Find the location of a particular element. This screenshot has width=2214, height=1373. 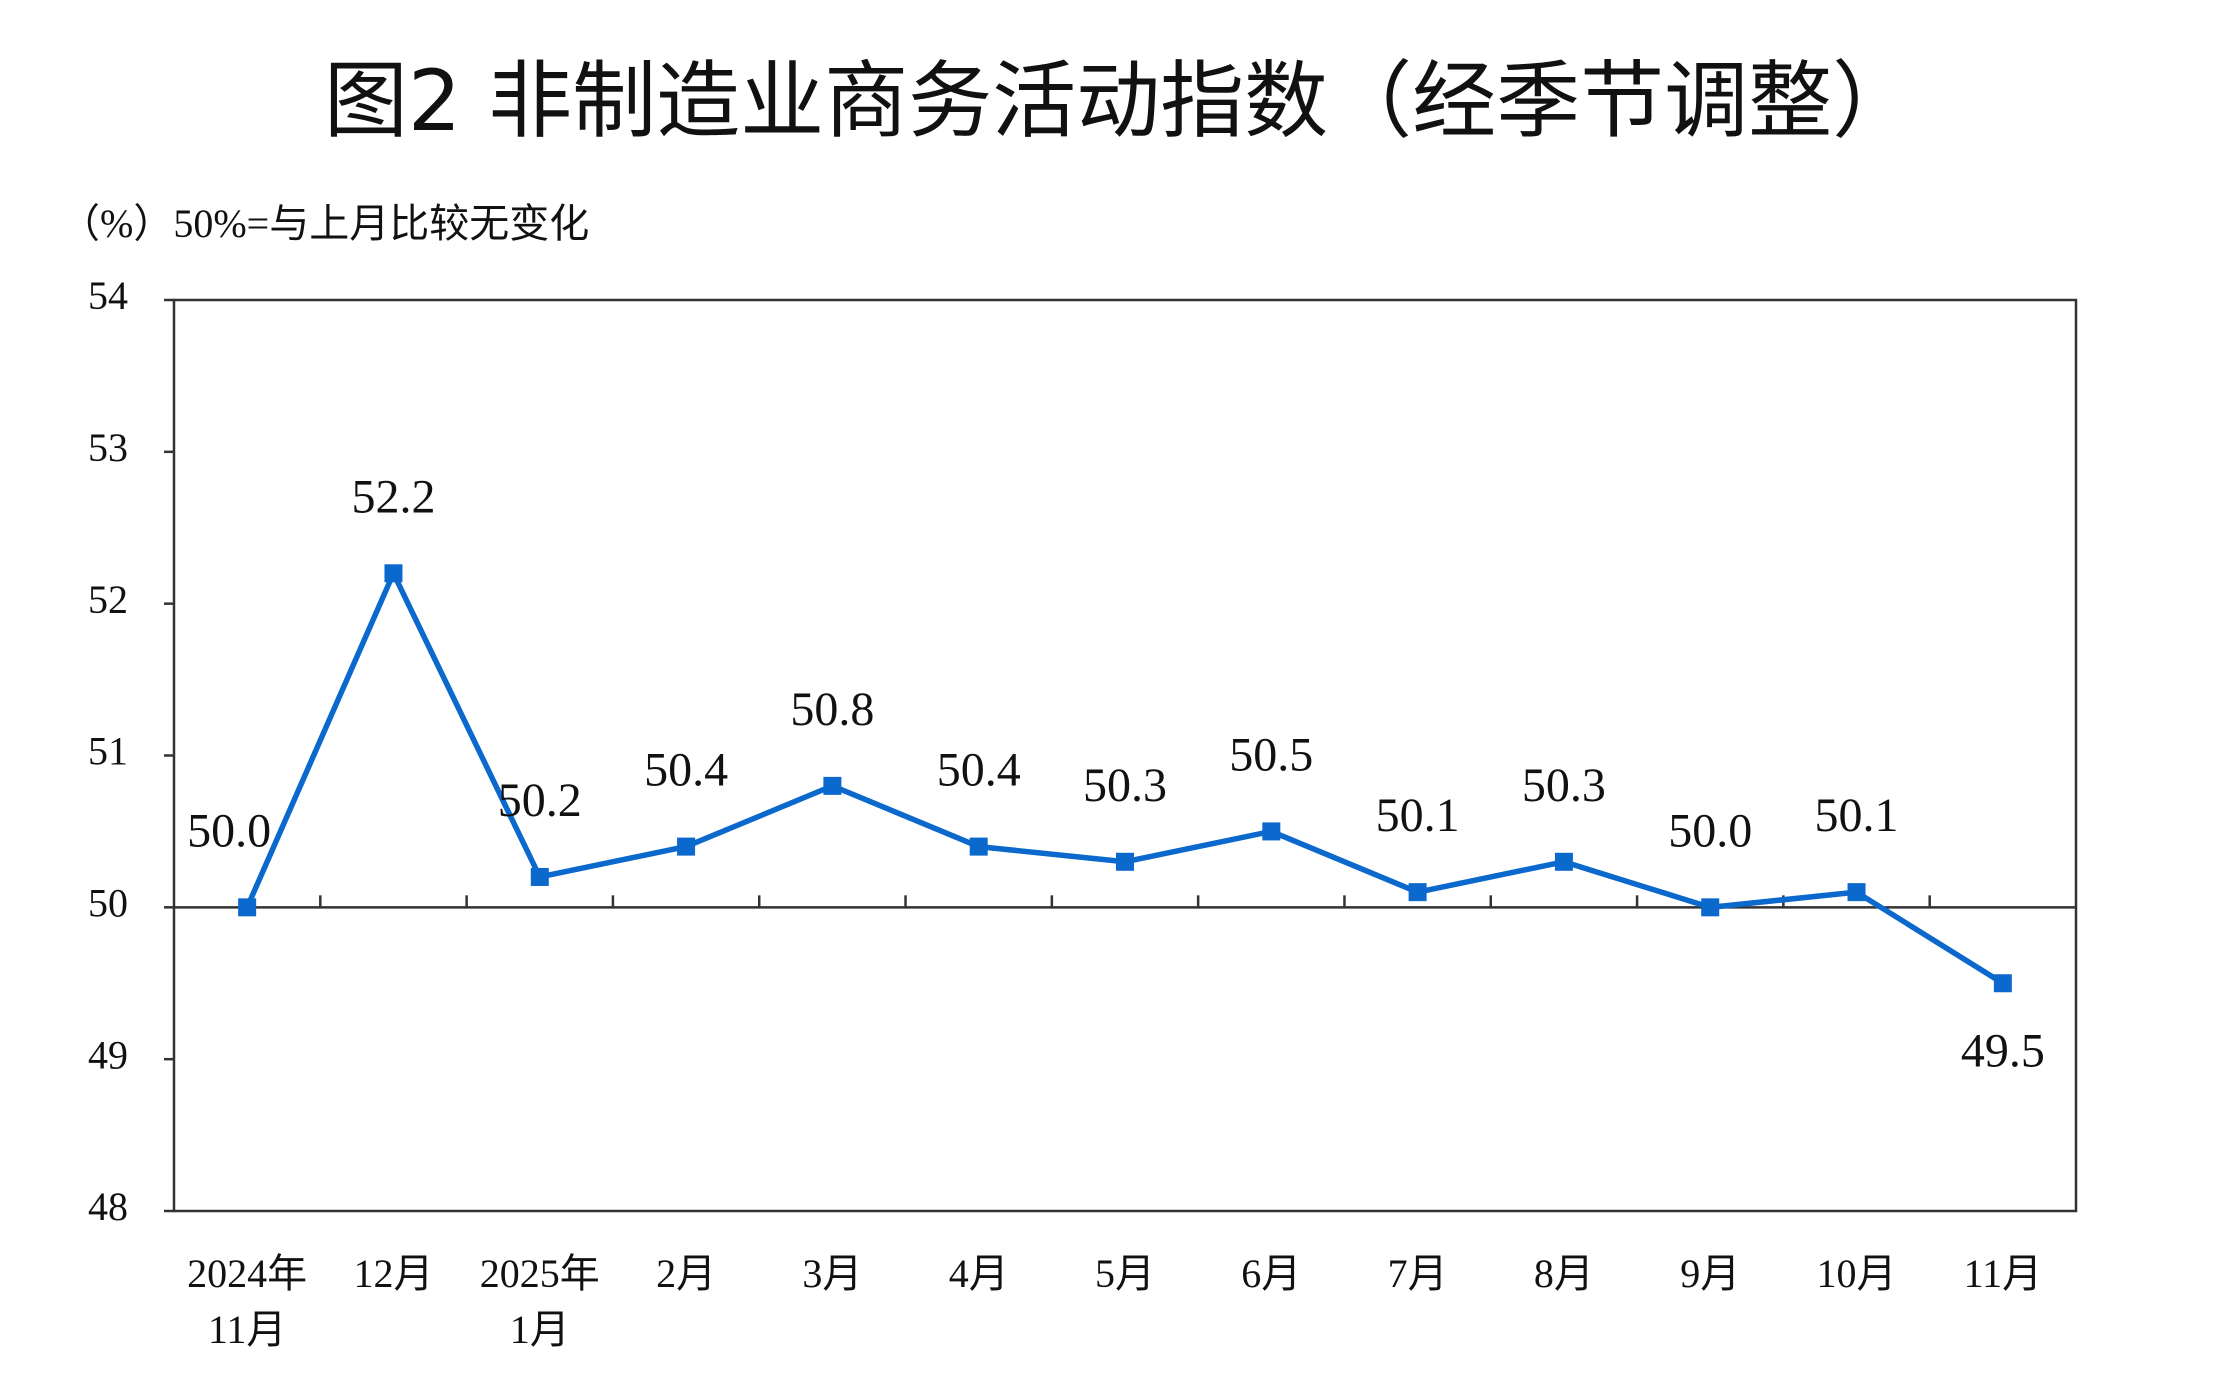

y-tick-label: 54 is located at coordinates (108, 295).